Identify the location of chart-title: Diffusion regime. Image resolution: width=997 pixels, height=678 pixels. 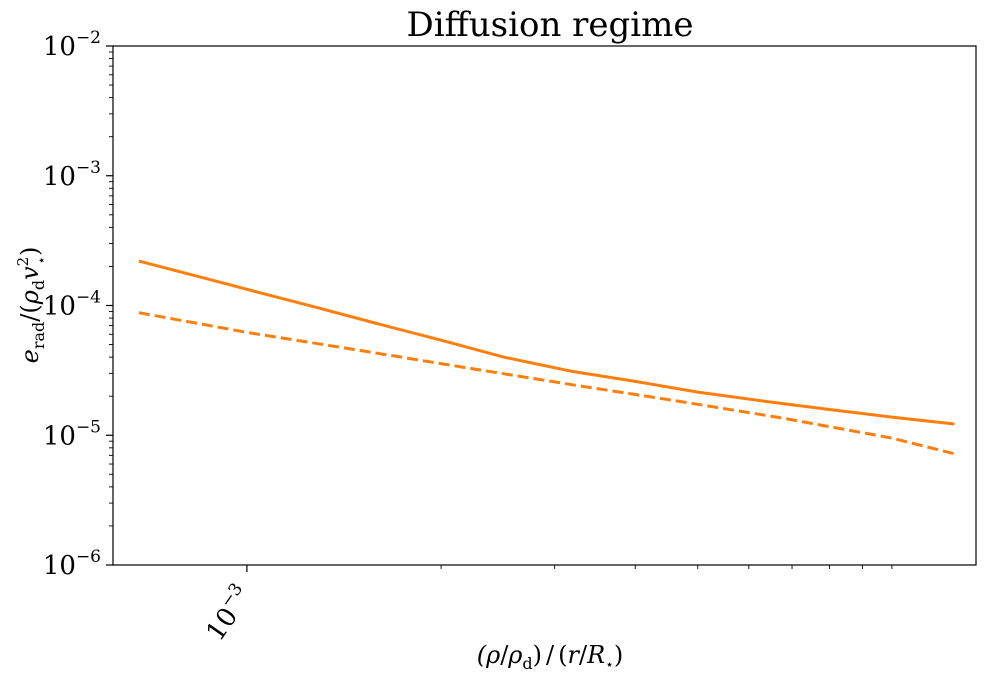
(549, 25).